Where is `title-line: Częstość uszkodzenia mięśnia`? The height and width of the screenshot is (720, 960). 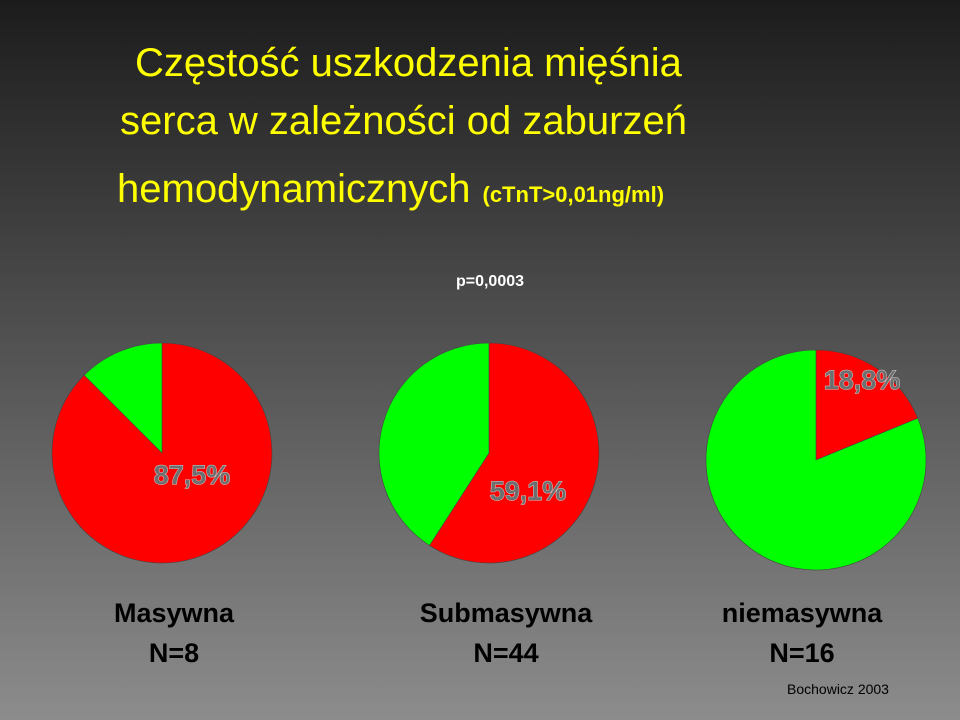
title-line: Częstość uszkodzenia mięśnia is located at coordinates (409, 63).